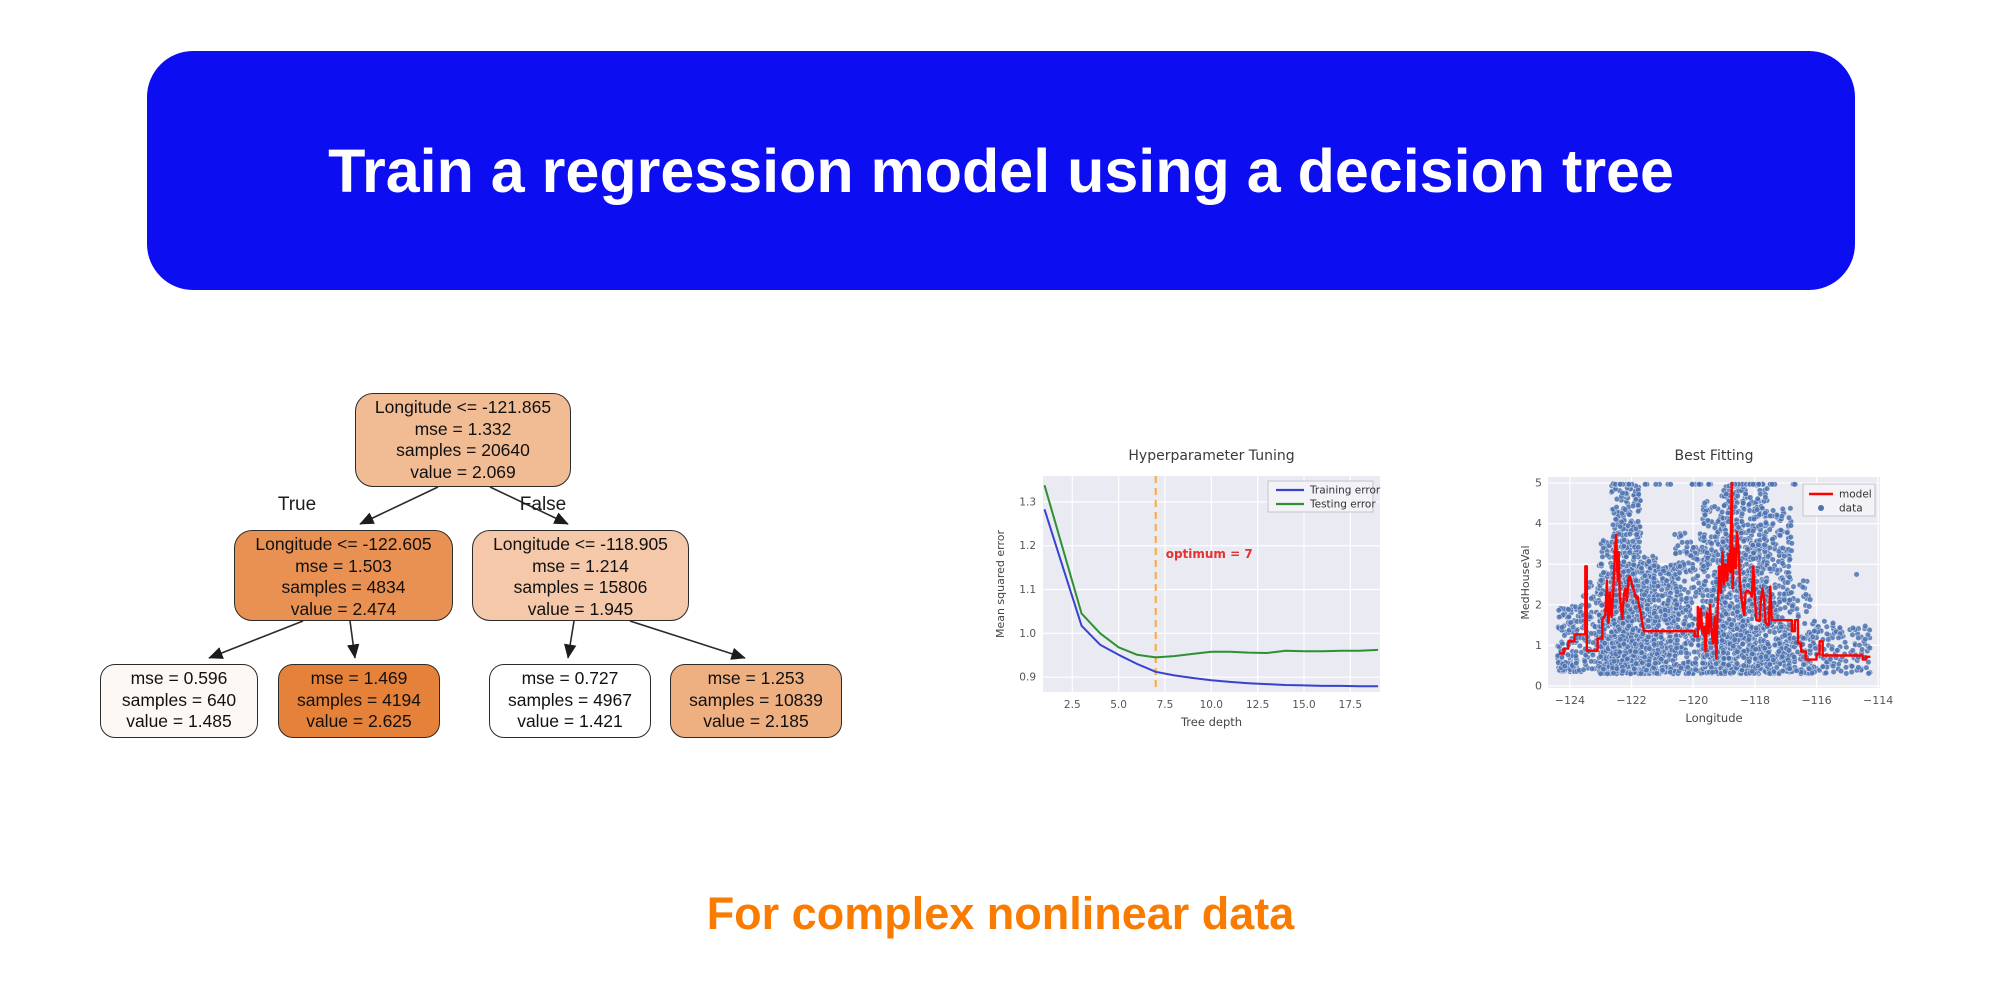 This screenshot has width=2001, height=1001. Describe the element at coordinates (297, 504) in the screenshot. I see `edge-label-true: True` at that location.